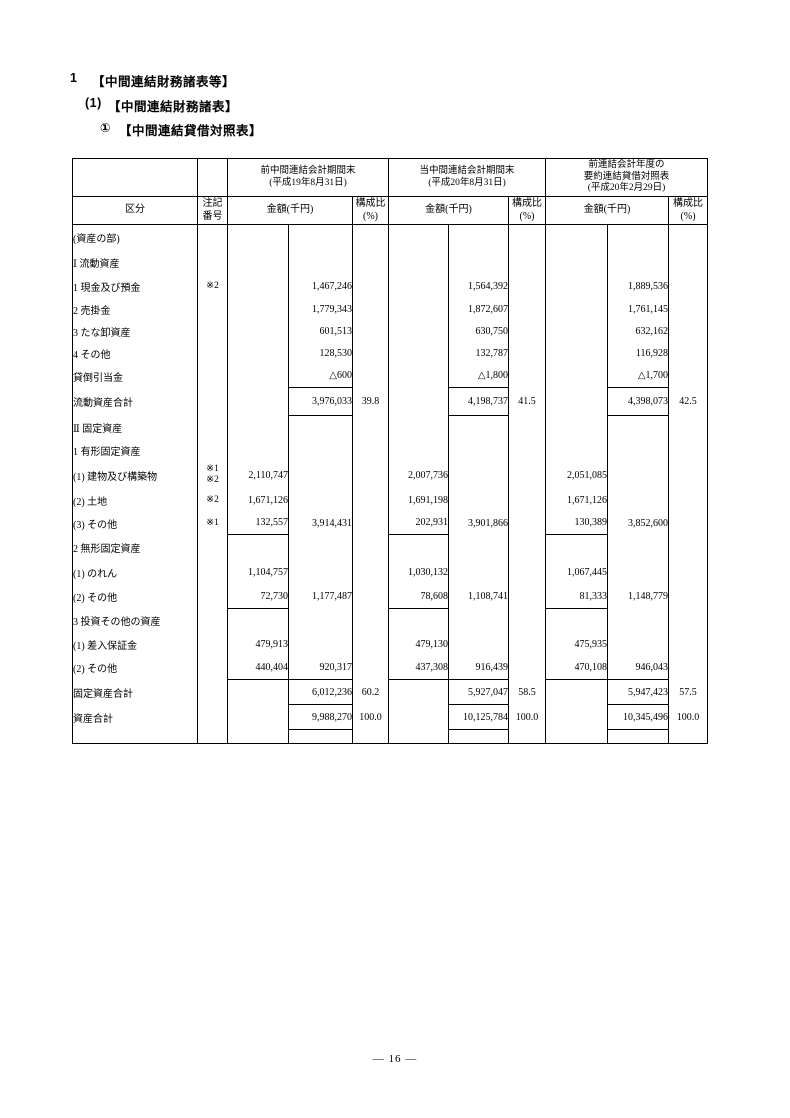  What do you see at coordinates (688, 401) in the screenshot?
I see `ratio-cell: 42.5` at bounding box center [688, 401].